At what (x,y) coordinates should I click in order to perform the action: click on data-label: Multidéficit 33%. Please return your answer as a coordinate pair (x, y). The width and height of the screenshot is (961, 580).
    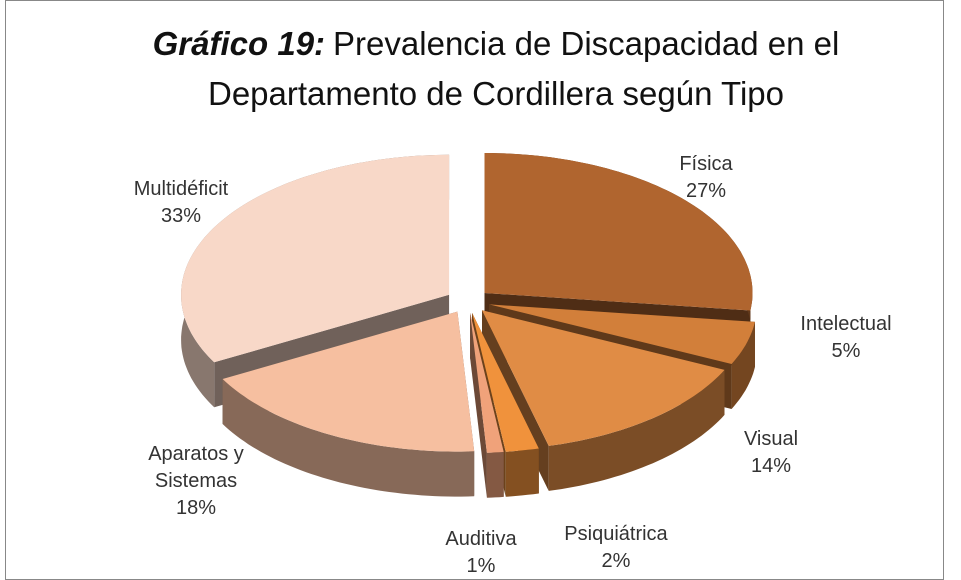
    Looking at the image, I should click on (181, 203).